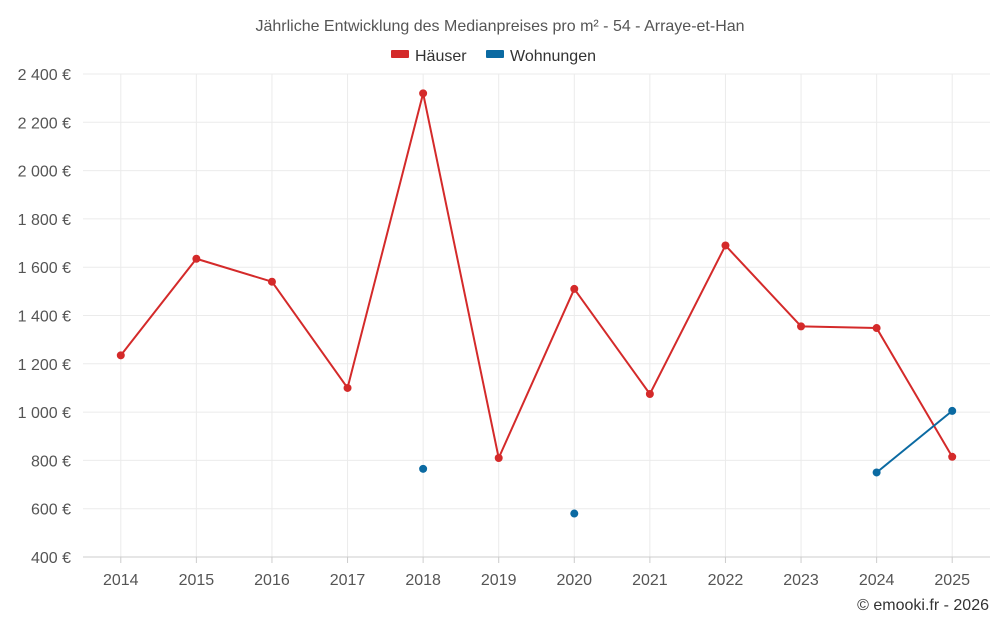  What do you see at coordinates (725, 245) in the screenshot?
I see `data-point-2022` at bounding box center [725, 245].